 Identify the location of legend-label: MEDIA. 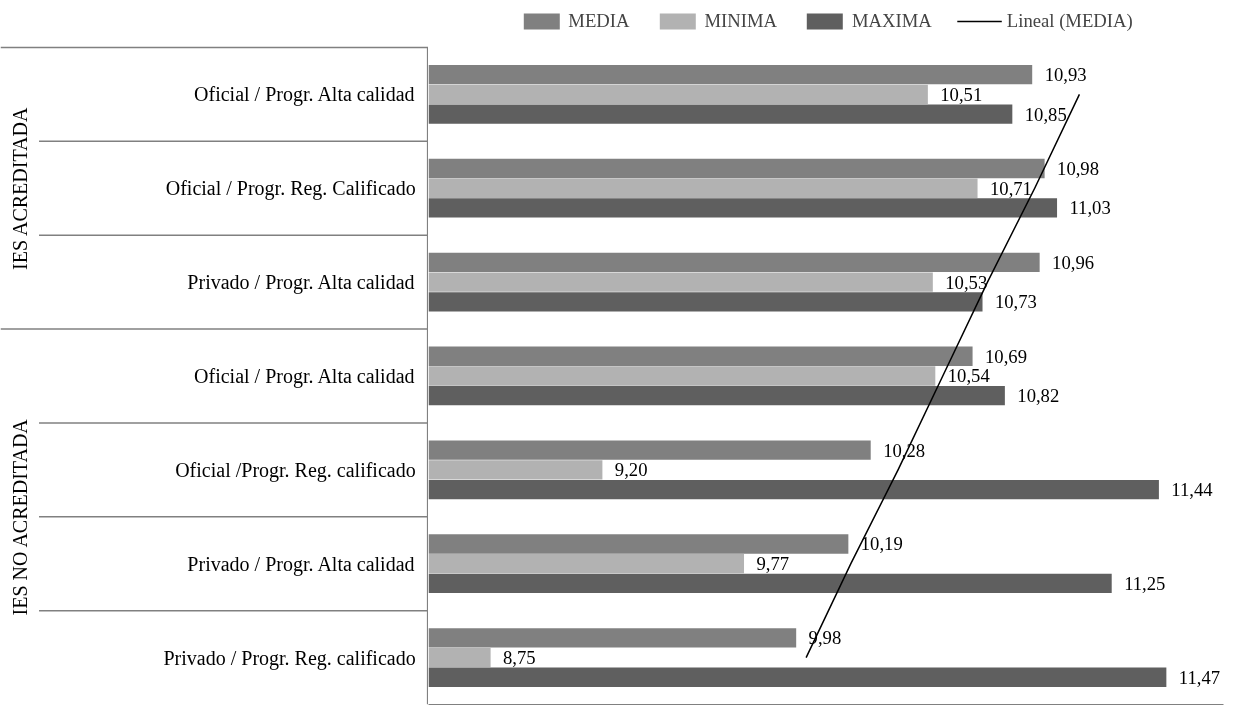
(599, 21).